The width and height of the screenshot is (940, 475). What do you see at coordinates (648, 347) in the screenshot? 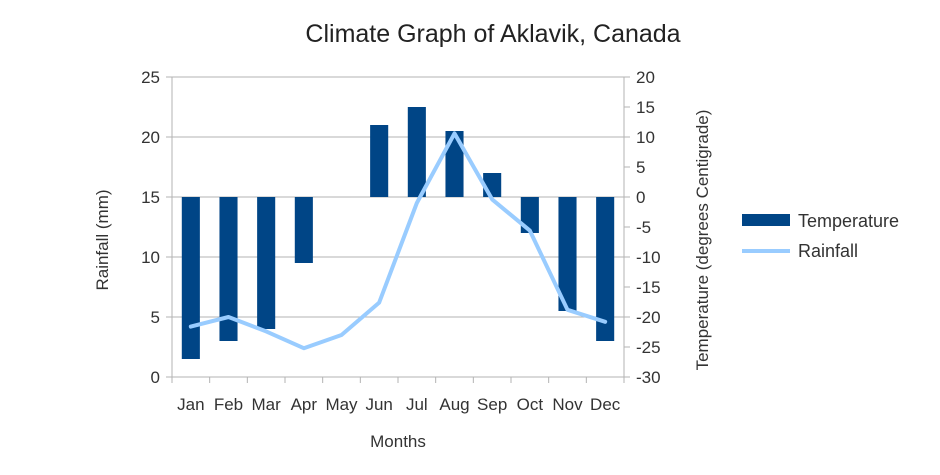
I see `right-tick-label: -25` at bounding box center [648, 347].